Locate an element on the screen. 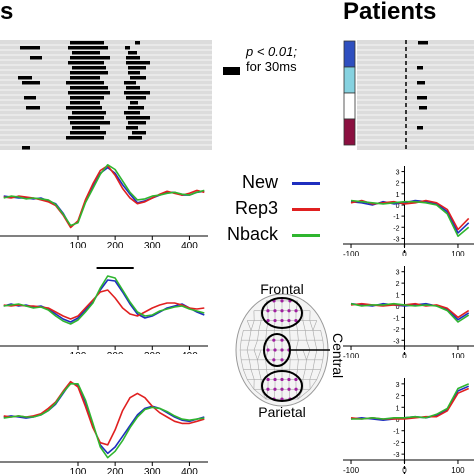 The width and height of the screenshot is (474, 474). significance-raster-left is located at coordinates (106, 95).